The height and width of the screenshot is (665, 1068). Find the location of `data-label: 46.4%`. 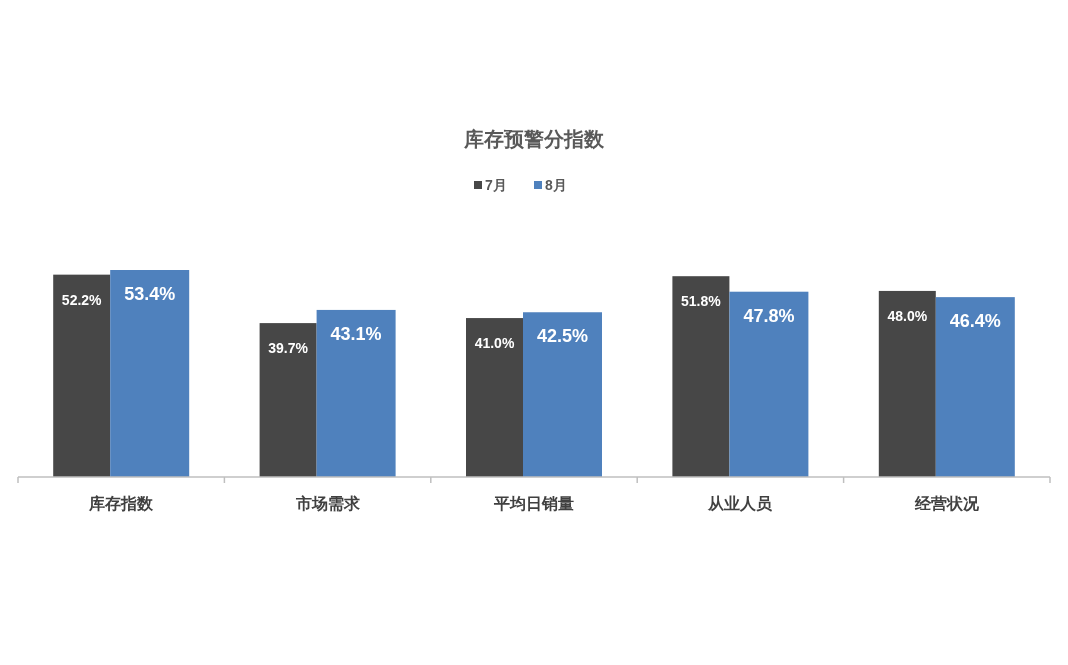

data-label: 46.4% is located at coordinates (975, 321).